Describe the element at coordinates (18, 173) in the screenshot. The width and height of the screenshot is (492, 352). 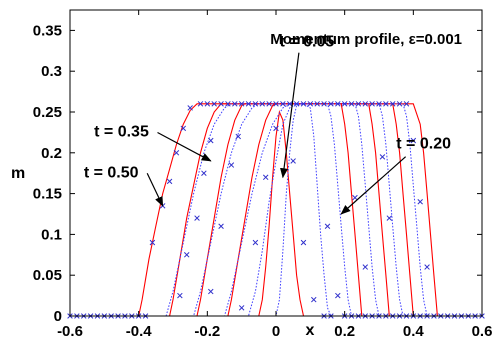
I see `y-axis-label: m` at that location.